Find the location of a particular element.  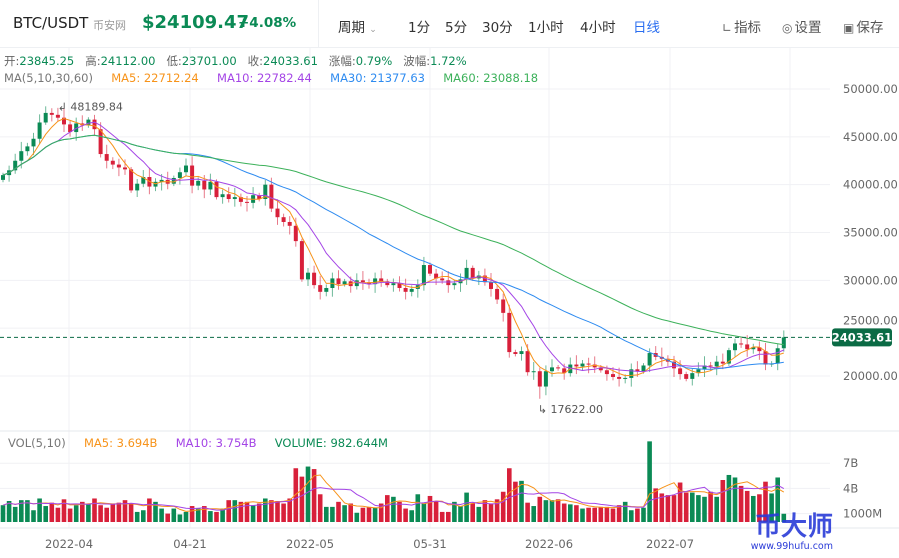

indicator-icon: ∟ is located at coordinates (727, 28).